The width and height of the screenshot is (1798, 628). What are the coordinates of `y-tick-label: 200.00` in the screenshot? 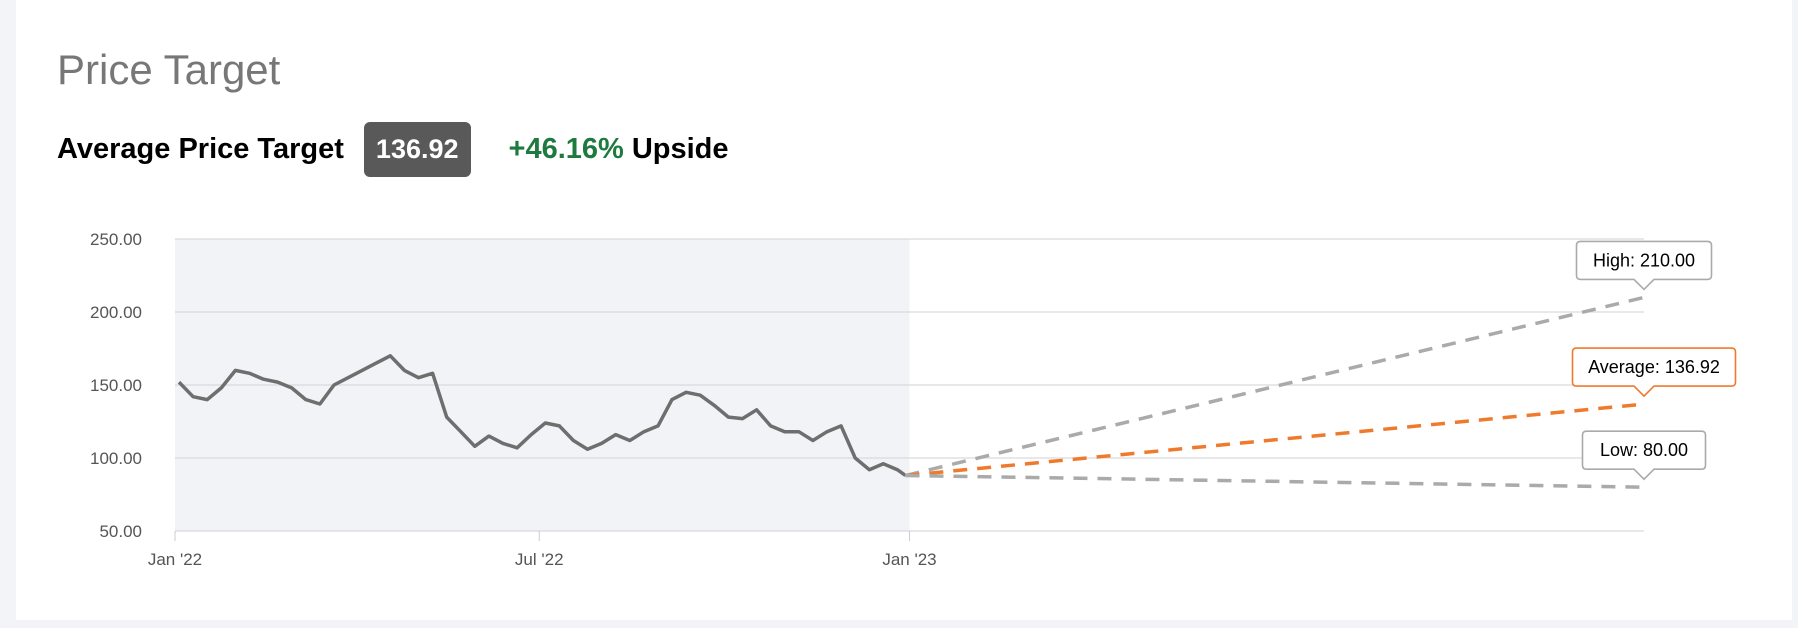 It's located at (116, 312).